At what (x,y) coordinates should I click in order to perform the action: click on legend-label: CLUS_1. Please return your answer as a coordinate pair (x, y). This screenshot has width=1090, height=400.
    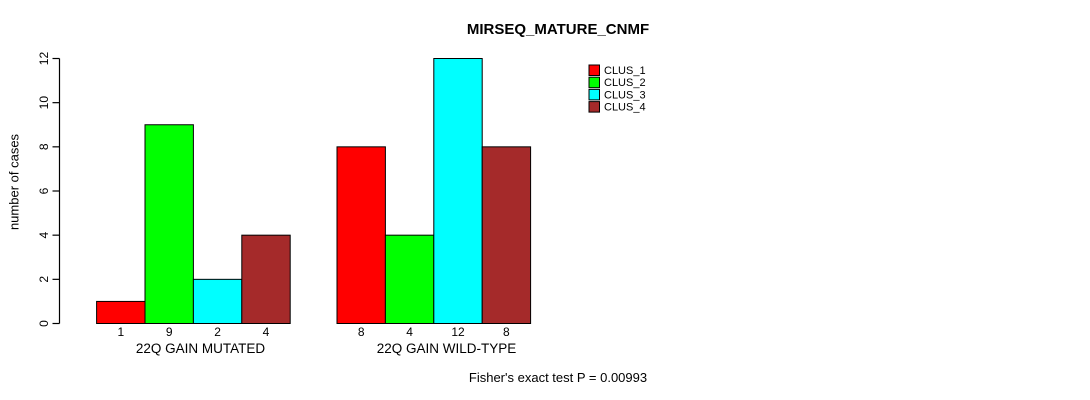
    Looking at the image, I should click on (625, 71).